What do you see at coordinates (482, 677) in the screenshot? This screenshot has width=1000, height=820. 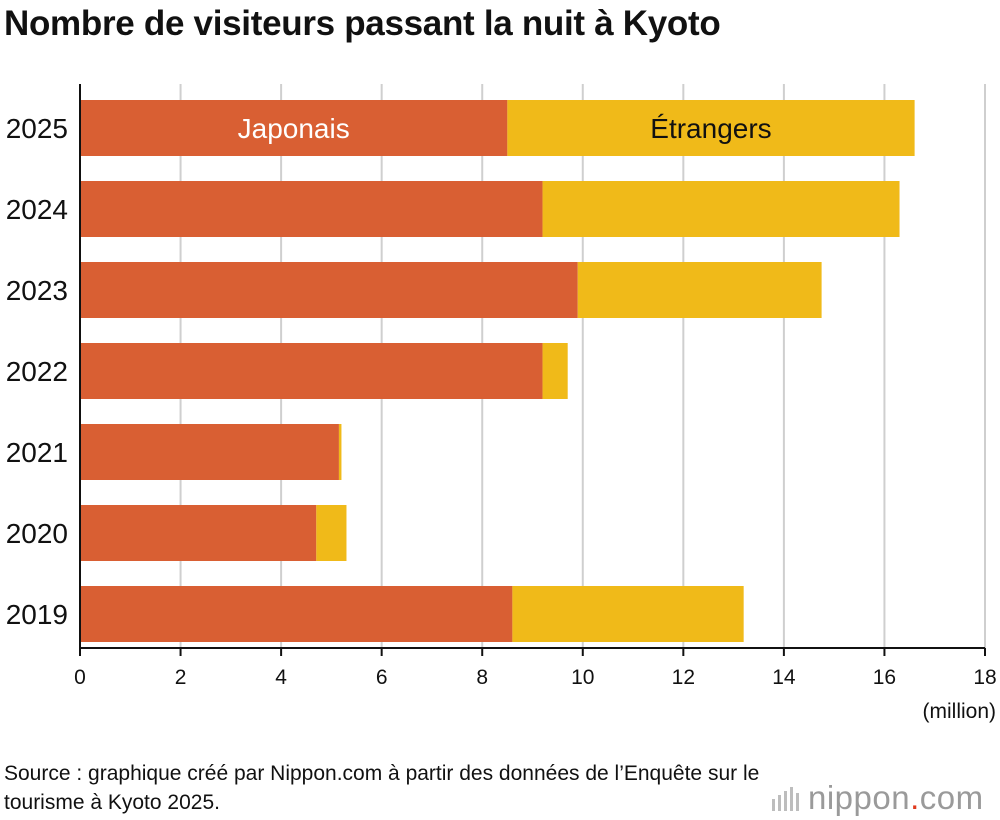 I see `x-tick-label: 8` at bounding box center [482, 677].